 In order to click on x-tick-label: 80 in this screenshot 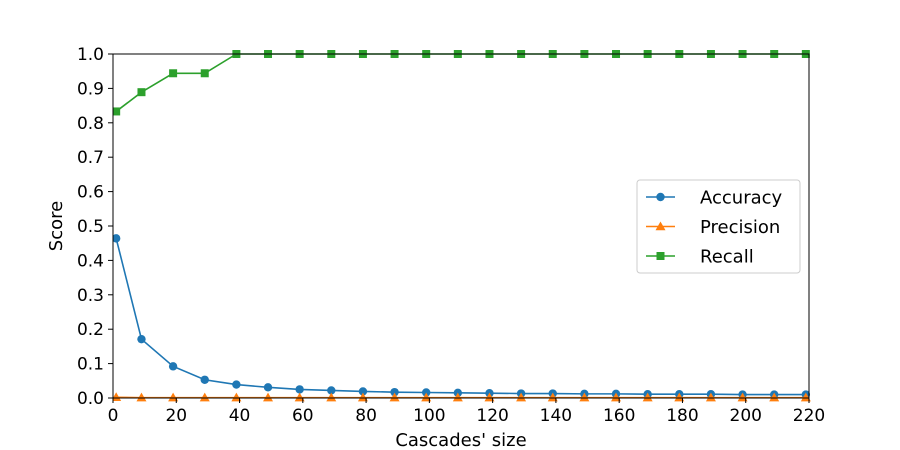, I will do `click(366, 416)`.